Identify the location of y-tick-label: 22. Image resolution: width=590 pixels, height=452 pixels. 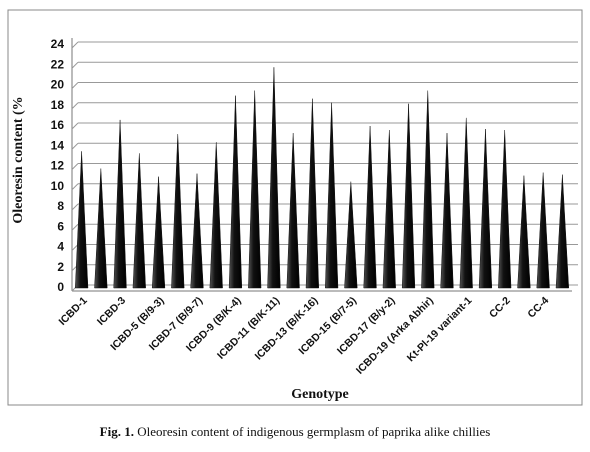
(58, 64).